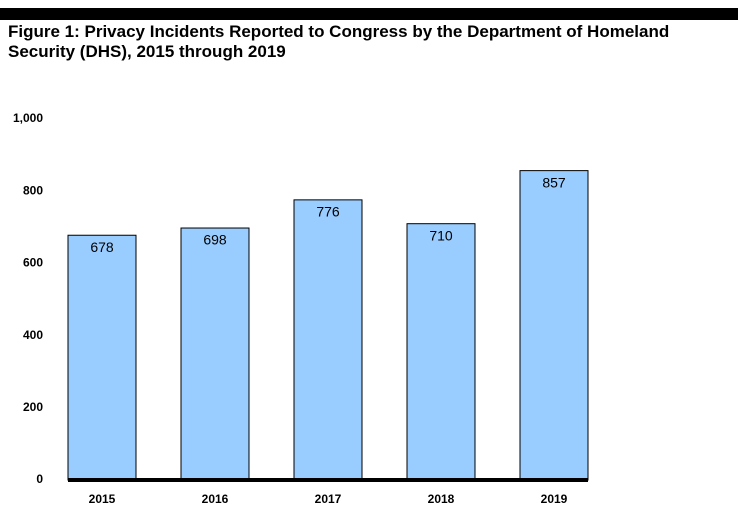 Image resolution: width=738 pixels, height=516 pixels. Describe the element at coordinates (102, 499) in the screenshot. I see `x-tick-label: 2015` at that location.